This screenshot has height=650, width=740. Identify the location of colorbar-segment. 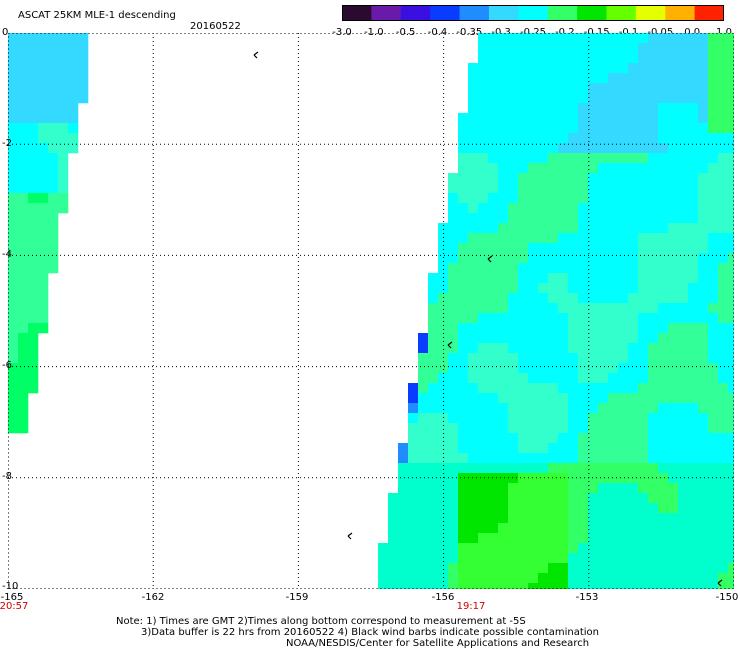
(386, 13).